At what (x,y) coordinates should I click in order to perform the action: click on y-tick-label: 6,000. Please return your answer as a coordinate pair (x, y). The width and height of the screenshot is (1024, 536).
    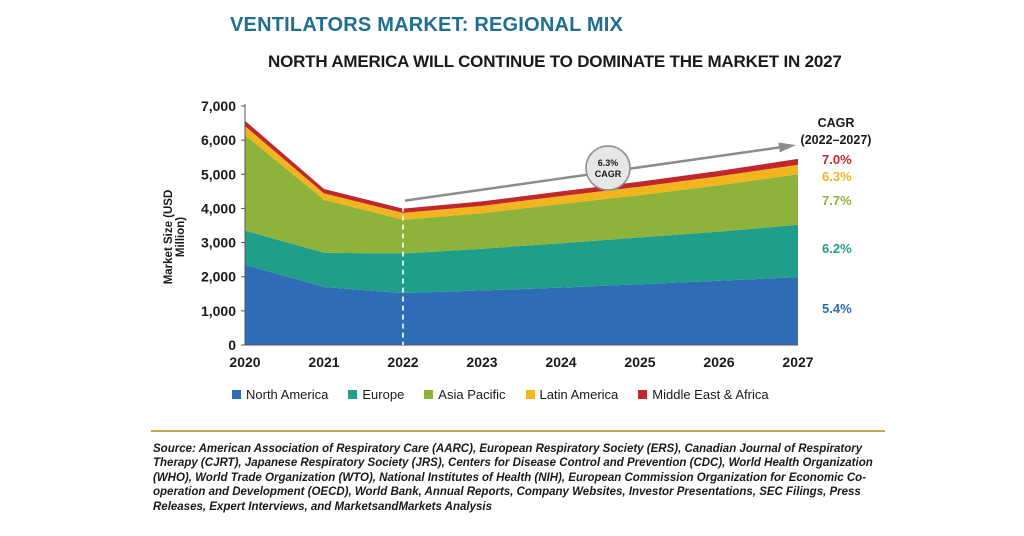
    Looking at the image, I should click on (218, 140).